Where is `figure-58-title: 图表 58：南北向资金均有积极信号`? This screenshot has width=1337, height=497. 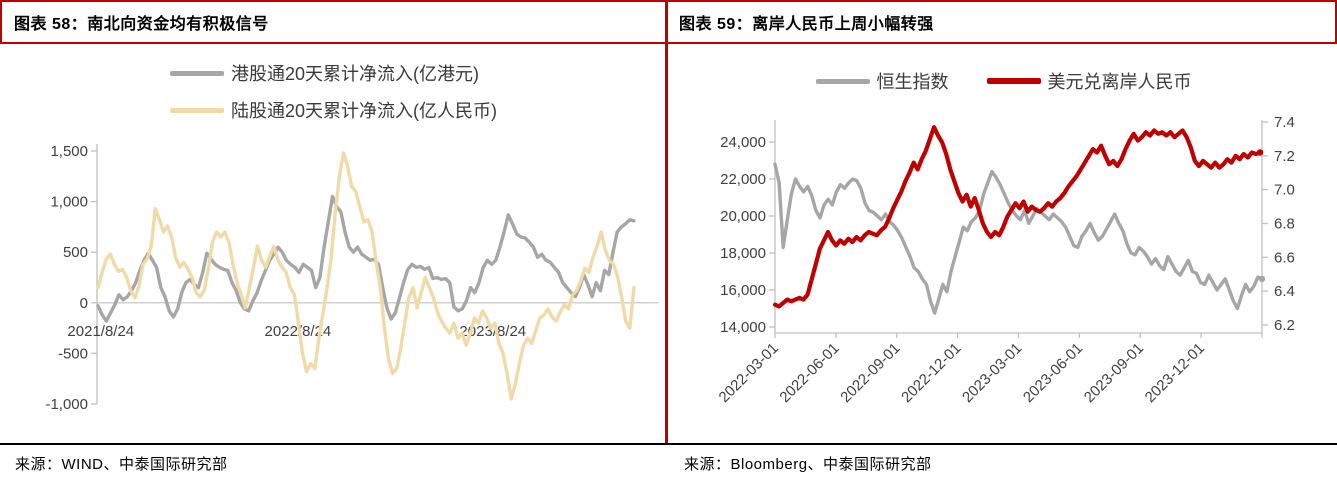
figure-58-title: 图表 58：南北向资金均有积极信号 is located at coordinates (141, 24).